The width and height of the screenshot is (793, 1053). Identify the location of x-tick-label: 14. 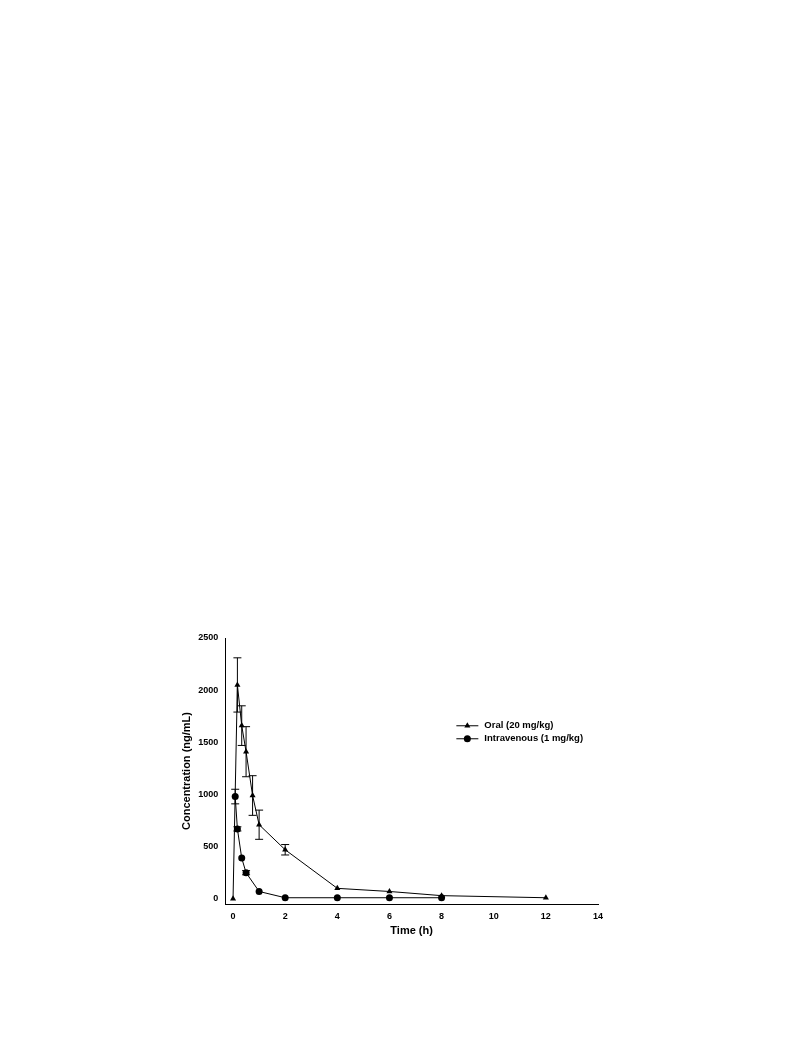
(598, 915).